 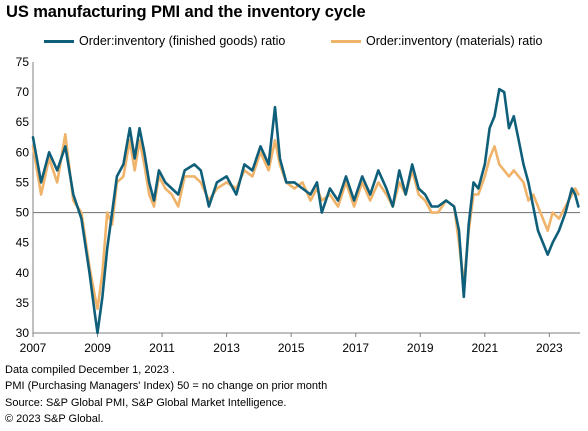 I want to click on x-tick-label: 2011, so click(x=162, y=348).